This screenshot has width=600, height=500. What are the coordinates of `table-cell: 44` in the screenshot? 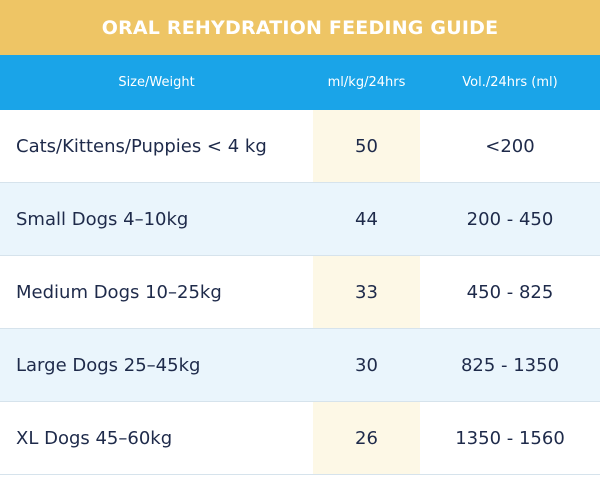 It's located at (366, 219).